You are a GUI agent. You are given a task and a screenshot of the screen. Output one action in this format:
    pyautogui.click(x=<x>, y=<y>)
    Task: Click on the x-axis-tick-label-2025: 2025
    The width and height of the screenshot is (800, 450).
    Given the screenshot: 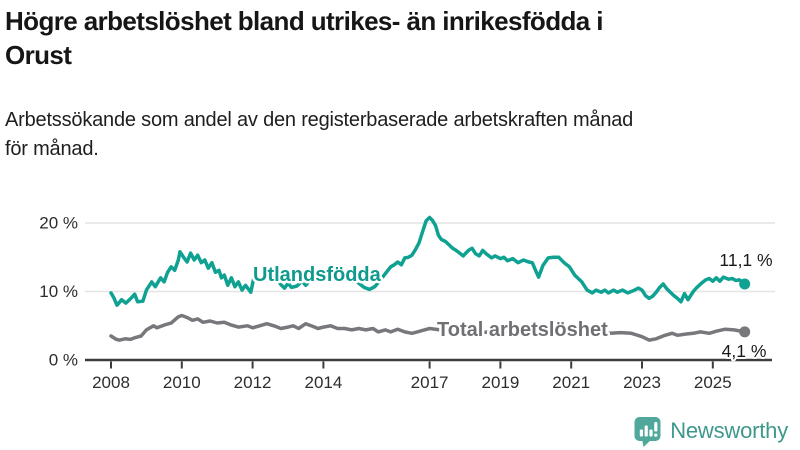 What is the action you would take?
    pyautogui.click(x=713, y=382)
    